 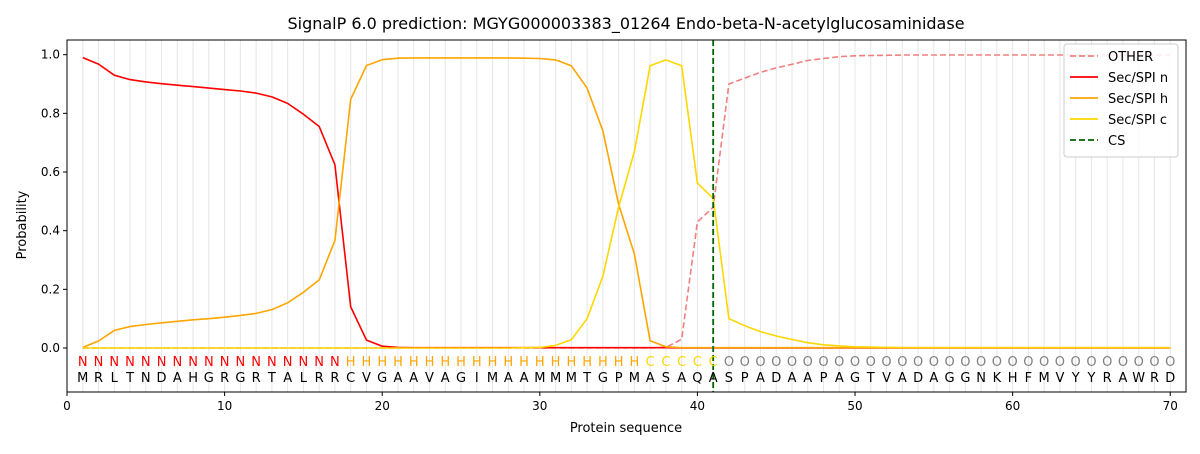 I want to click on y-tick-label: 0.4, so click(x=50, y=231).